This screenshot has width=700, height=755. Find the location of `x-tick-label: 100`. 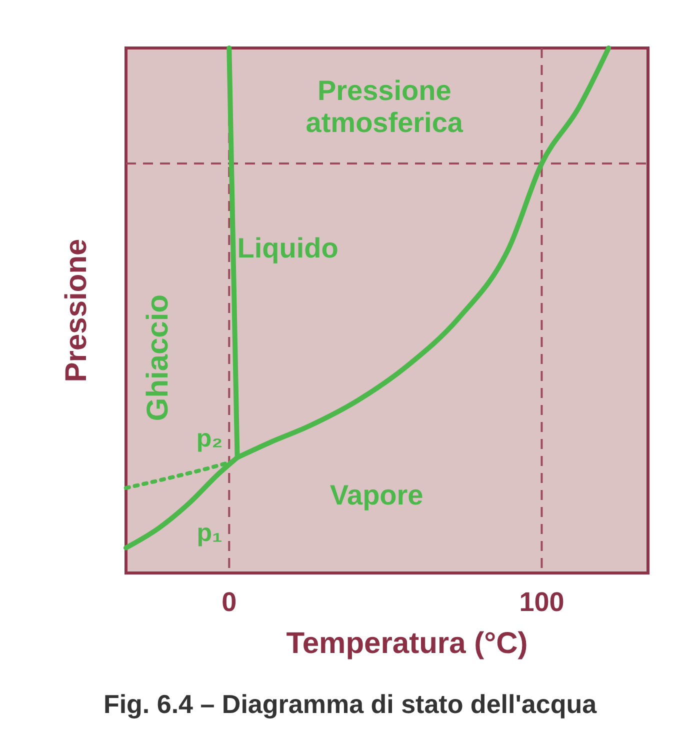

x-tick-label: 100 is located at coordinates (541, 602).